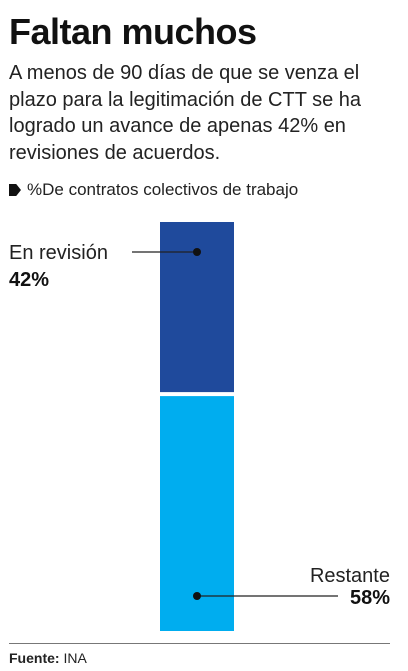 Image resolution: width=408 pixels, height=671 pixels. I want to click on section-marker-icon, so click(15, 190).